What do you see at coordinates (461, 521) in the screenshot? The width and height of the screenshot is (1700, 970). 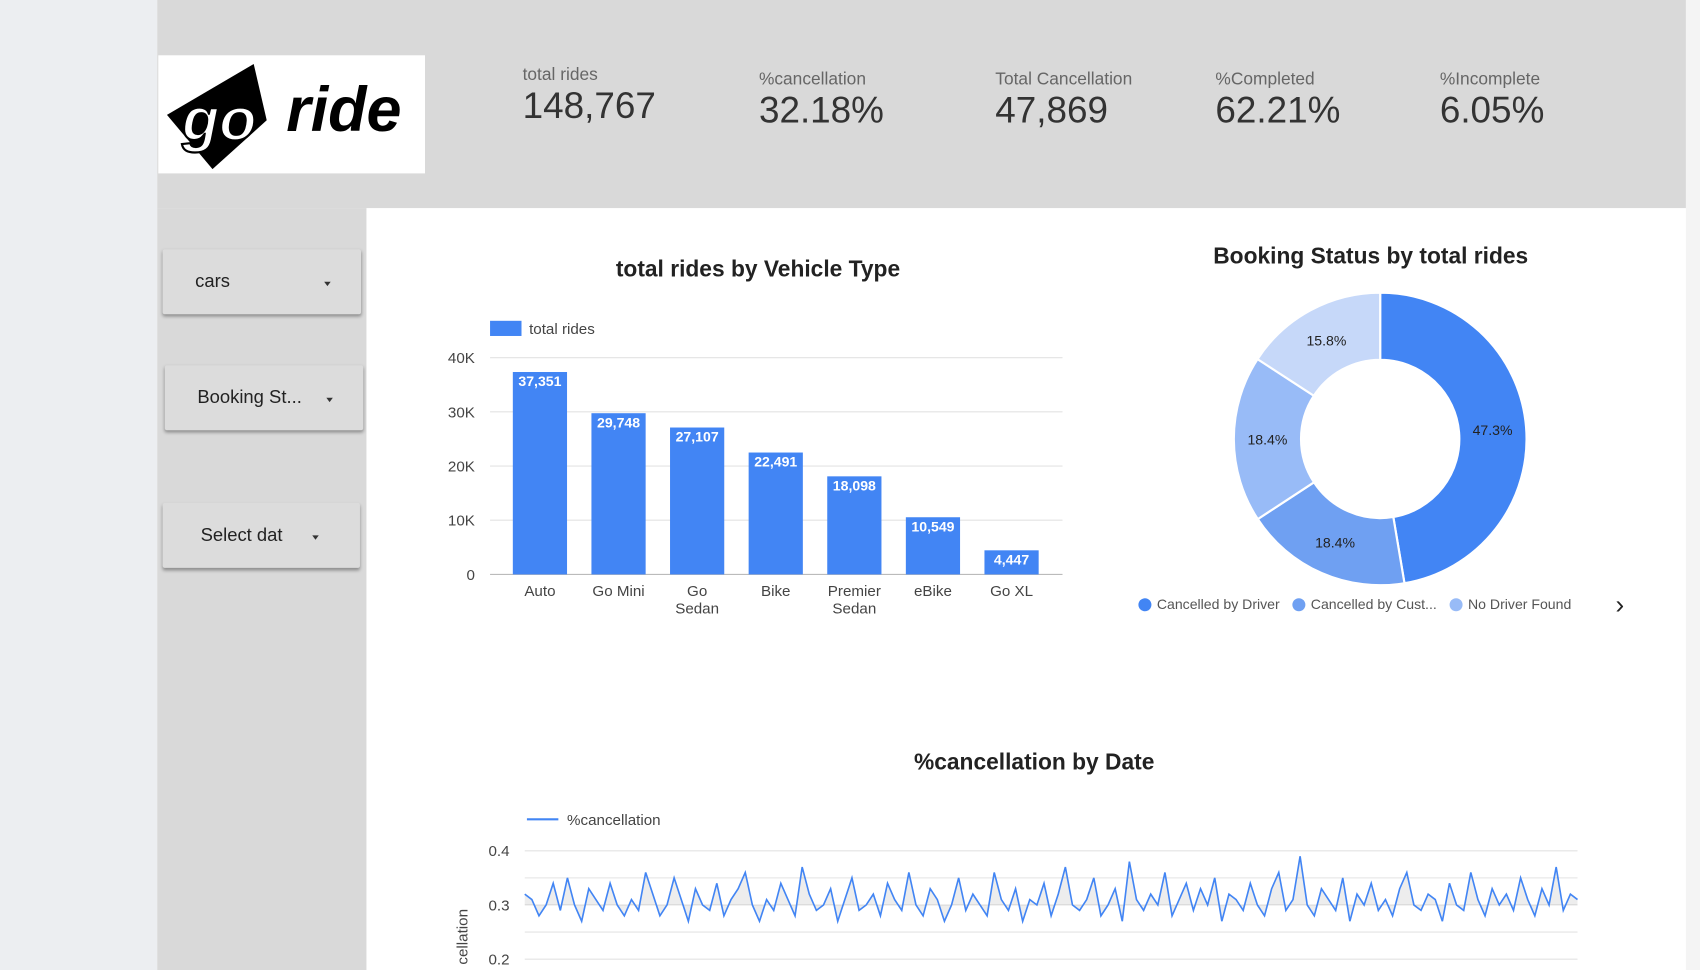 I see `y-tick-label: 10K` at bounding box center [461, 521].